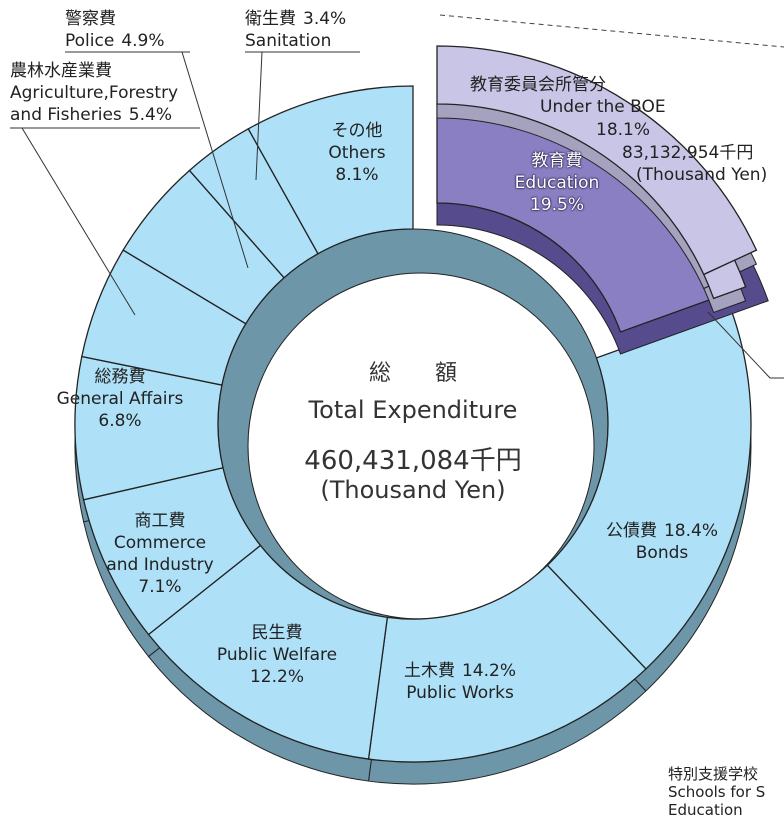 The width and height of the screenshot is (784, 835). I want to click on slice-label: 教育費 Education 19.5%, so click(557, 183).